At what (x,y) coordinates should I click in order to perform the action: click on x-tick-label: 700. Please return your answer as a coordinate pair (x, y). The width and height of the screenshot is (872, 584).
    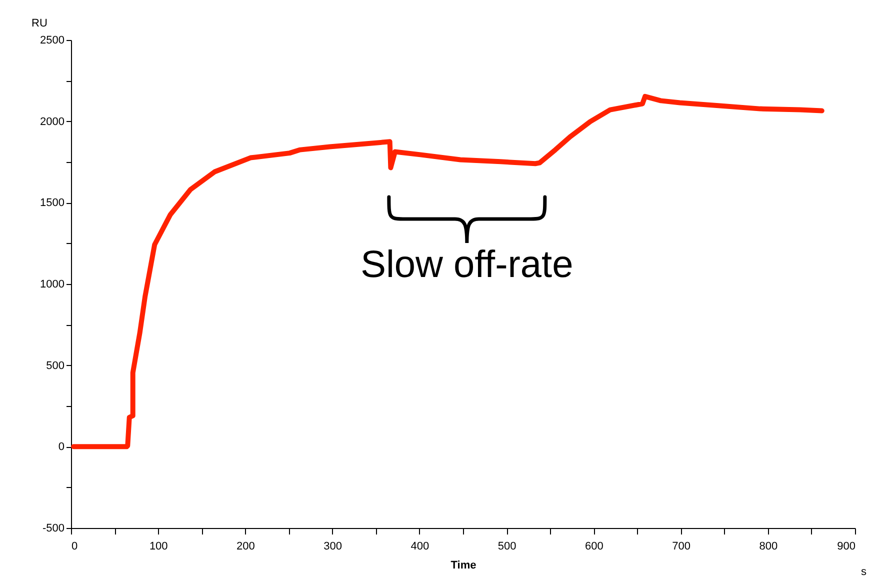
    Looking at the image, I should click on (681, 546).